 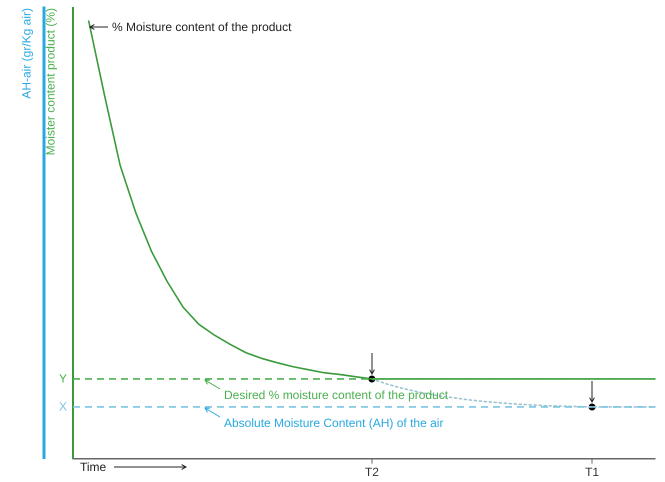 I want to click on y-axis-title: Moister content product (%), so click(x=51, y=82).